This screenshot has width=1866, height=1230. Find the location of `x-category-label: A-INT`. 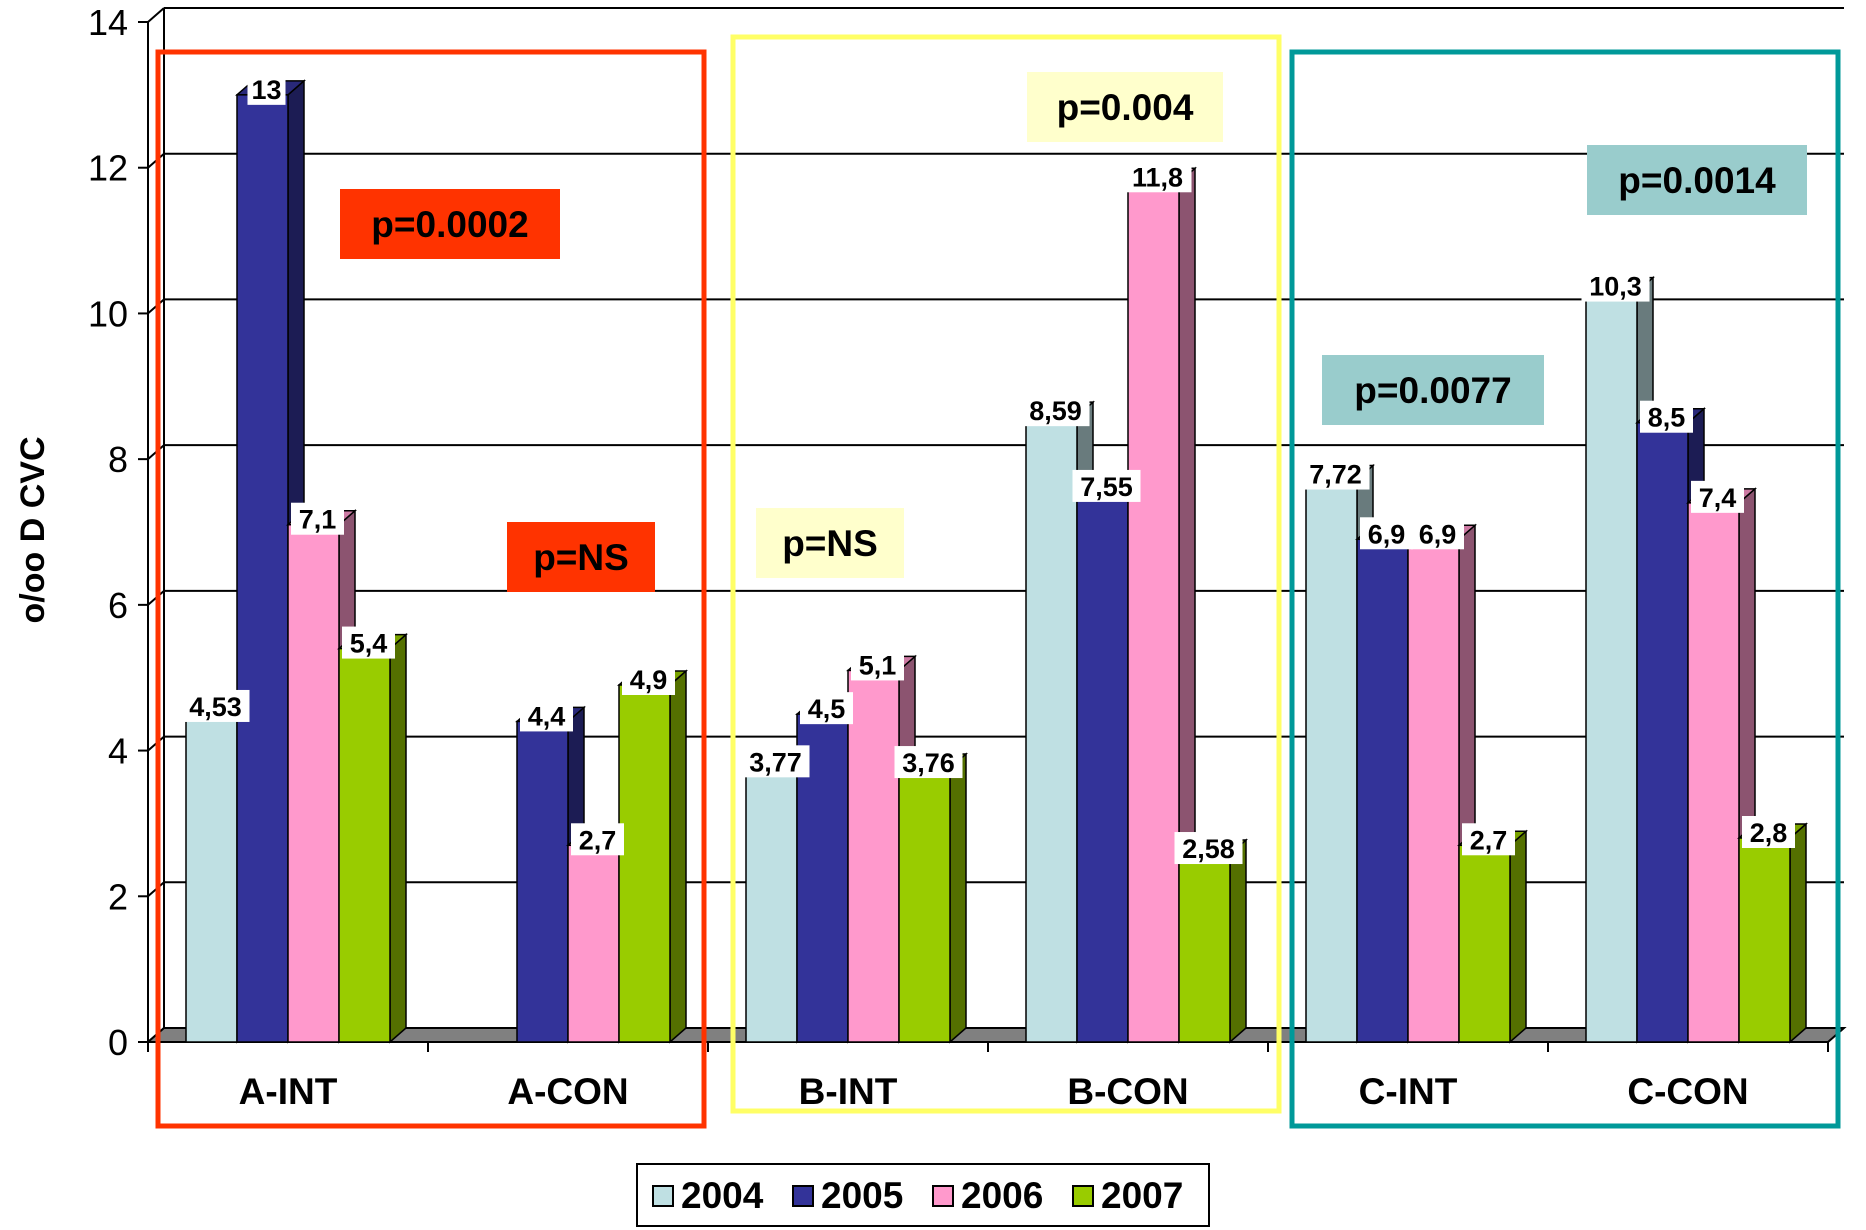

x-category-label: A-INT is located at coordinates (288, 1091).